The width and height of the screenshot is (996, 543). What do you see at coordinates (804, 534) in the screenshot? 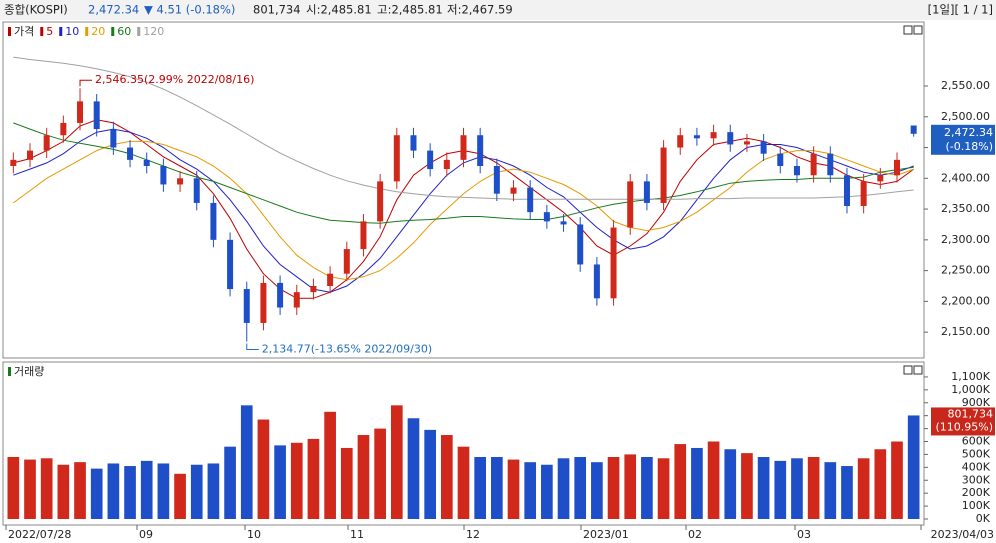
I see `x-tick-label: 03` at bounding box center [804, 534].